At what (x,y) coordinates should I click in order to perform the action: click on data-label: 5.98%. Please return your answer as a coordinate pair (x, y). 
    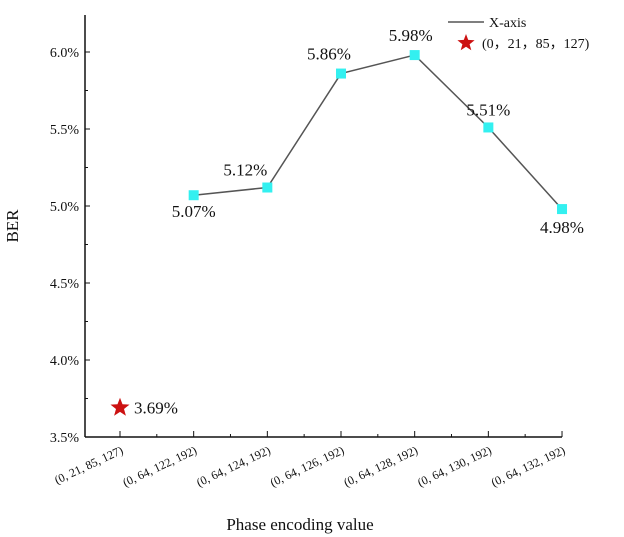
    Looking at the image, I should click on (411, 35).